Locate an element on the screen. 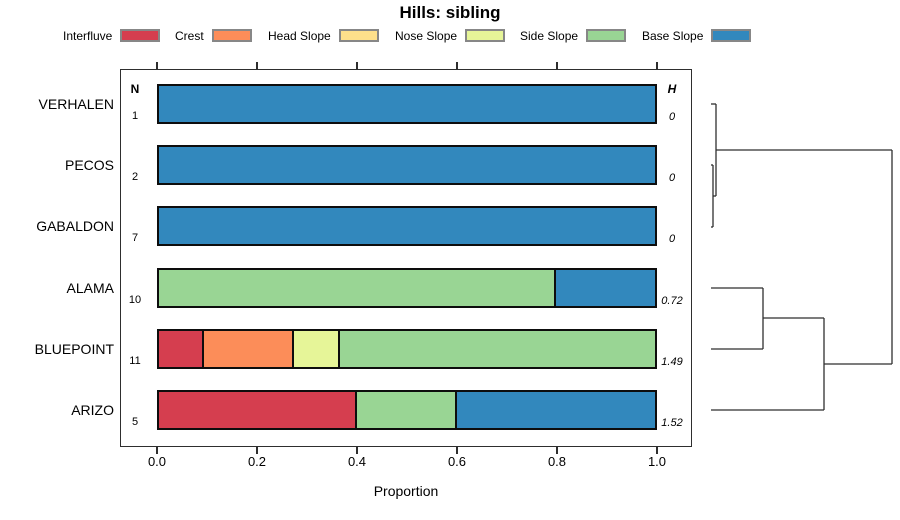  row-label: VERHALEN is located at coordinates (76, 104).